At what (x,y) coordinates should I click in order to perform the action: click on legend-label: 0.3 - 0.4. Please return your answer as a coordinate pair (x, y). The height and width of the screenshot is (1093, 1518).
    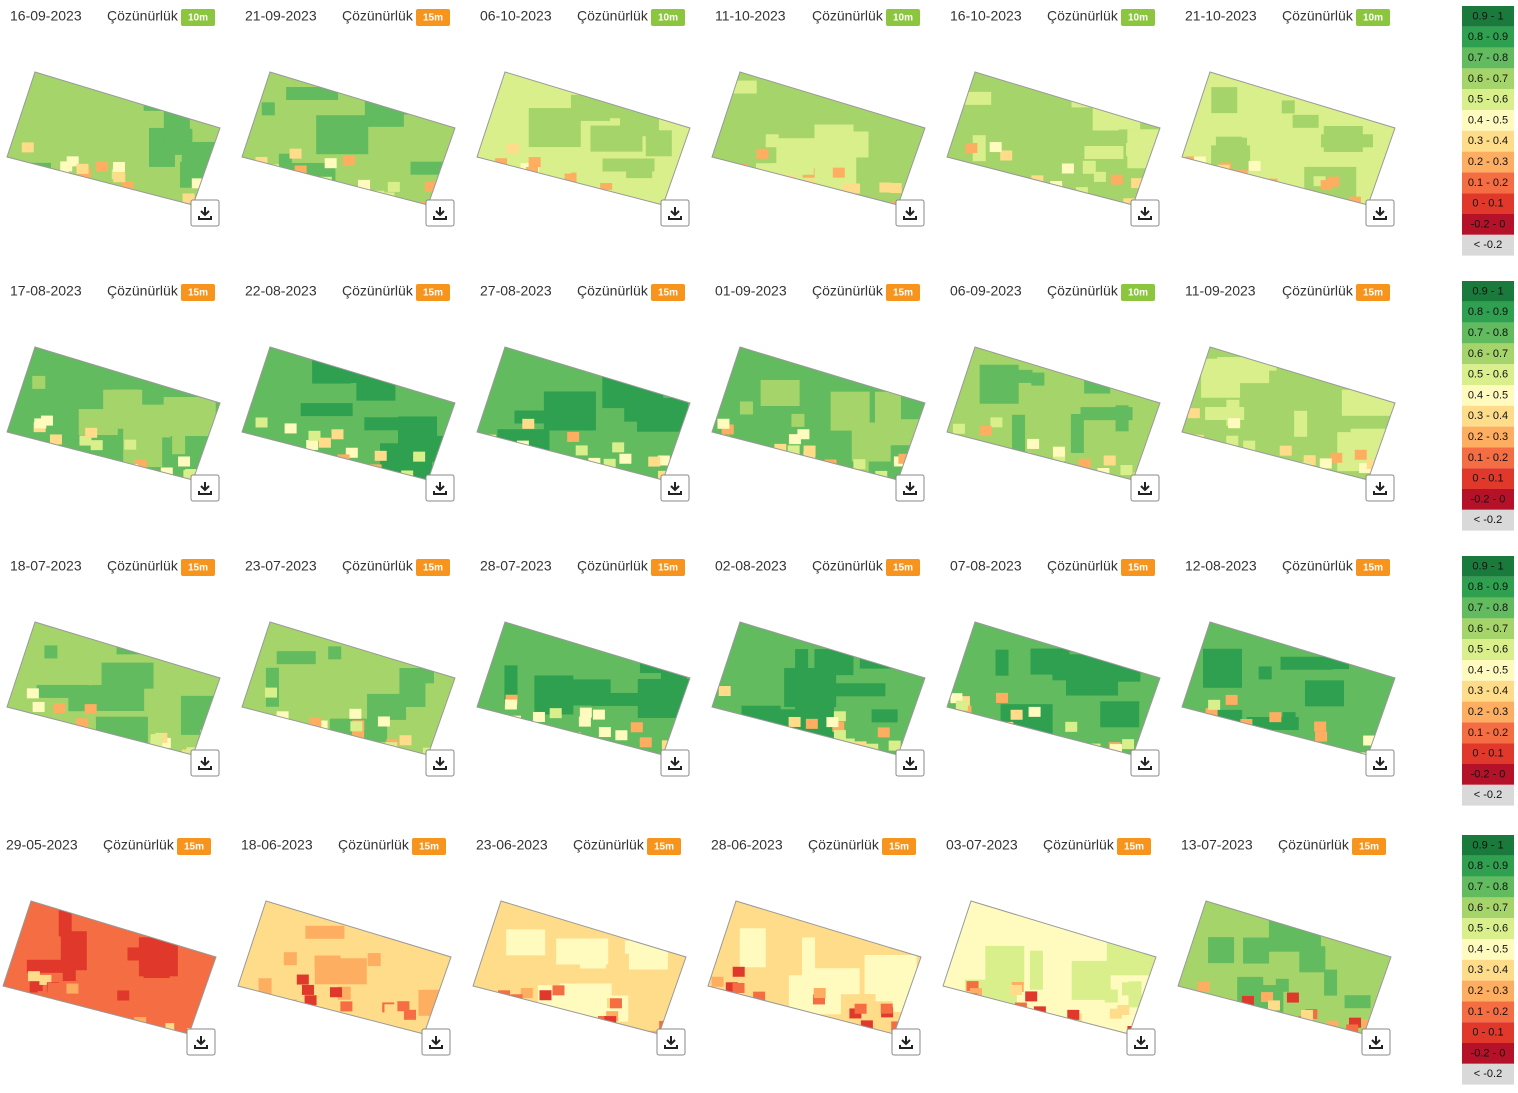
    Looking at the image, I should click on (1488, 970).